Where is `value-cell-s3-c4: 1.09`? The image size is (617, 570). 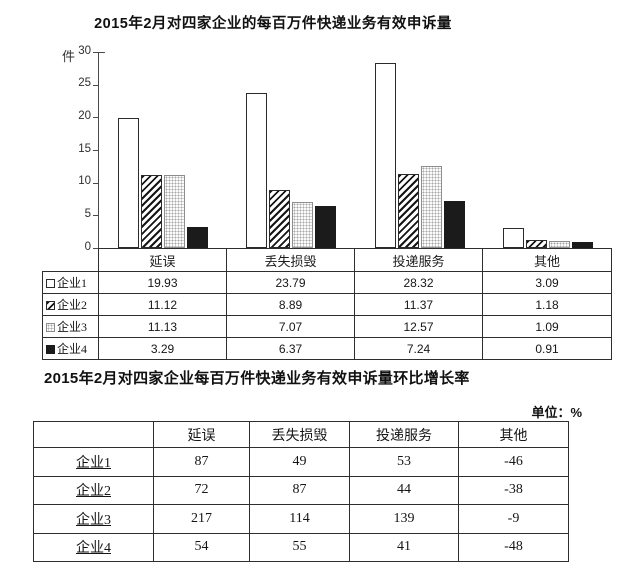
value-cell-s3-c4: 1.09 is located at coordinates (547, 326).